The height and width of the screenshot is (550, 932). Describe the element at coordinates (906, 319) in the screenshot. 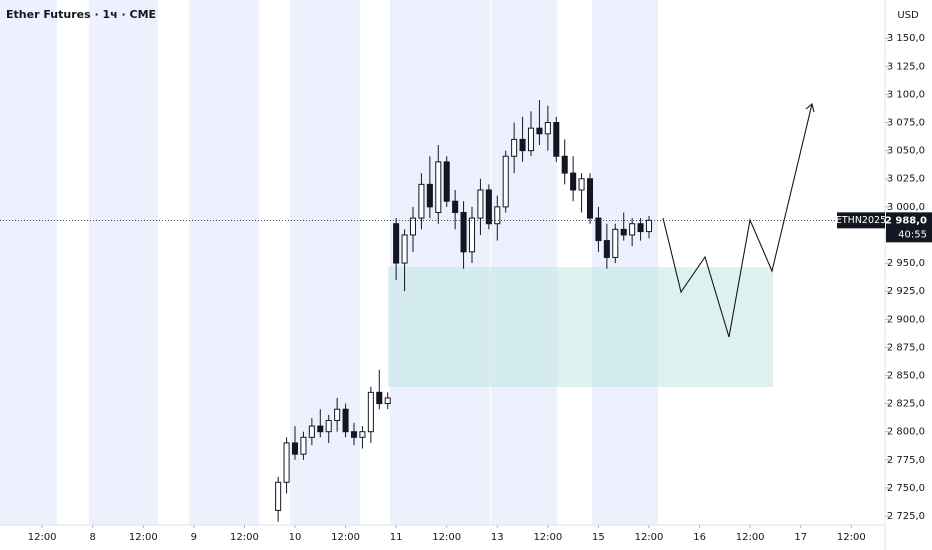

I see `y-tick-label: 2 900,0` at that location.